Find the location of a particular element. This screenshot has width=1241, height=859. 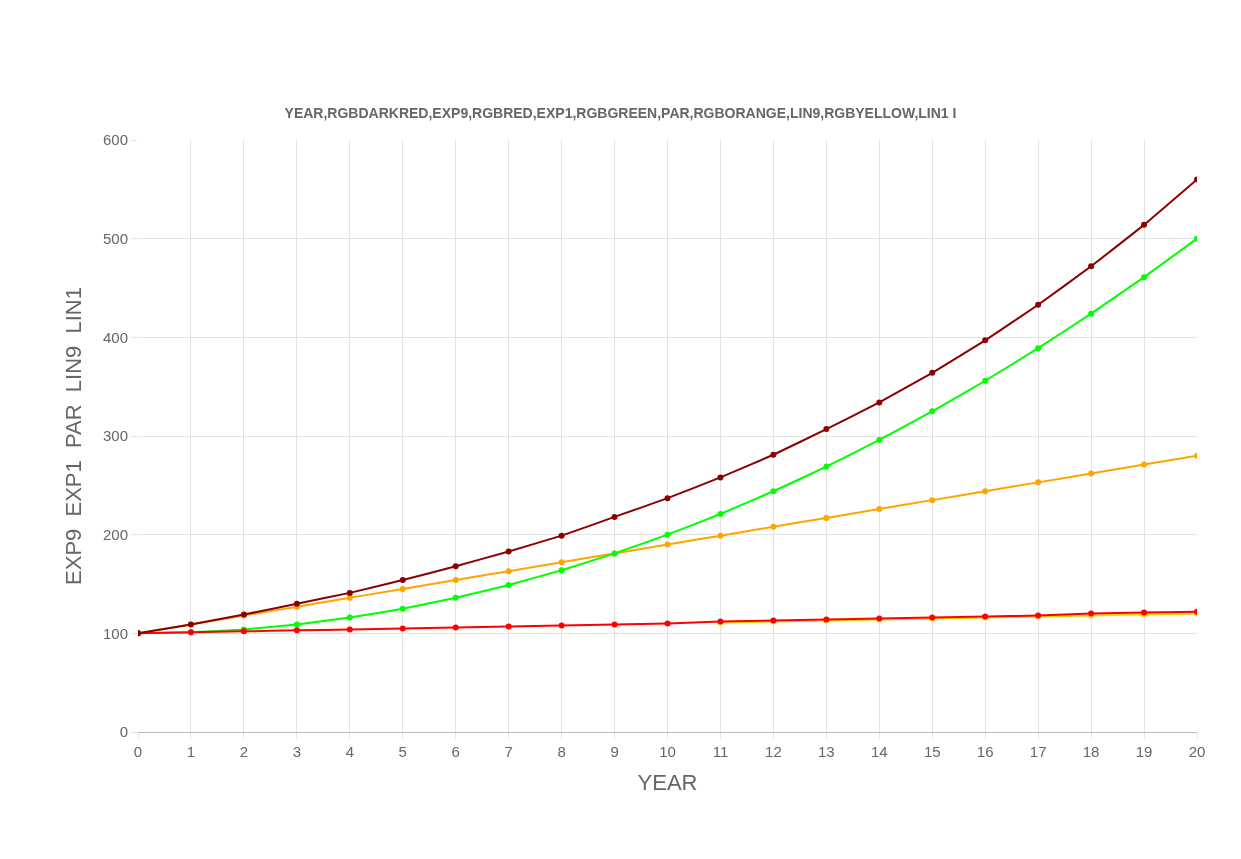

x-tick-label: 18 is located at coordinates (1091, 751).